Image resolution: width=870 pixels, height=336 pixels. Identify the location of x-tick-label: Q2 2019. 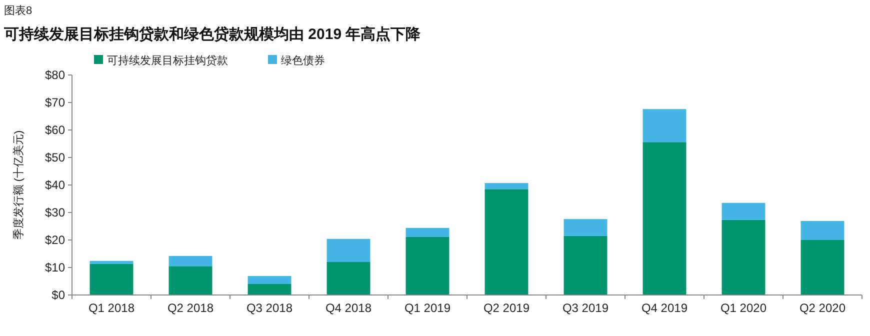
(506, 308).